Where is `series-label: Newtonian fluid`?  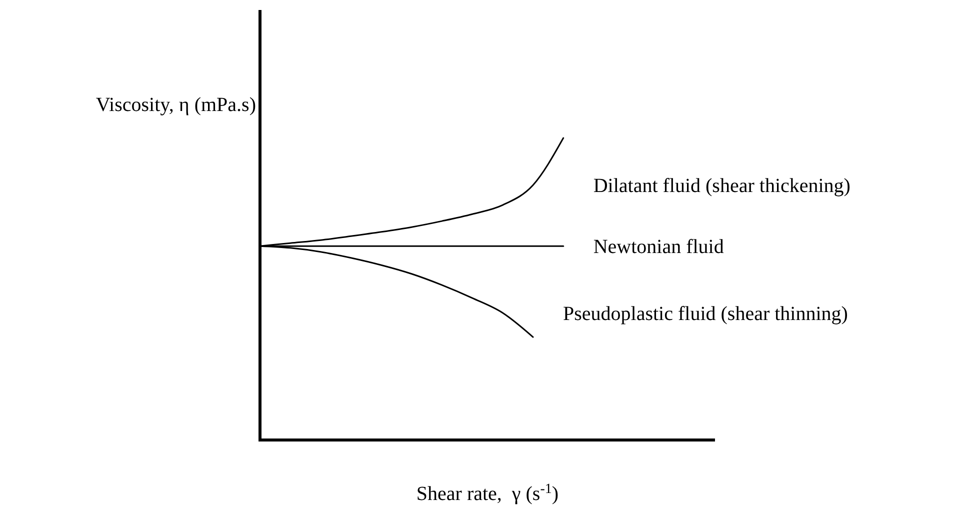
series-label: Newtonian fluid is located at coordinates (658, 247).